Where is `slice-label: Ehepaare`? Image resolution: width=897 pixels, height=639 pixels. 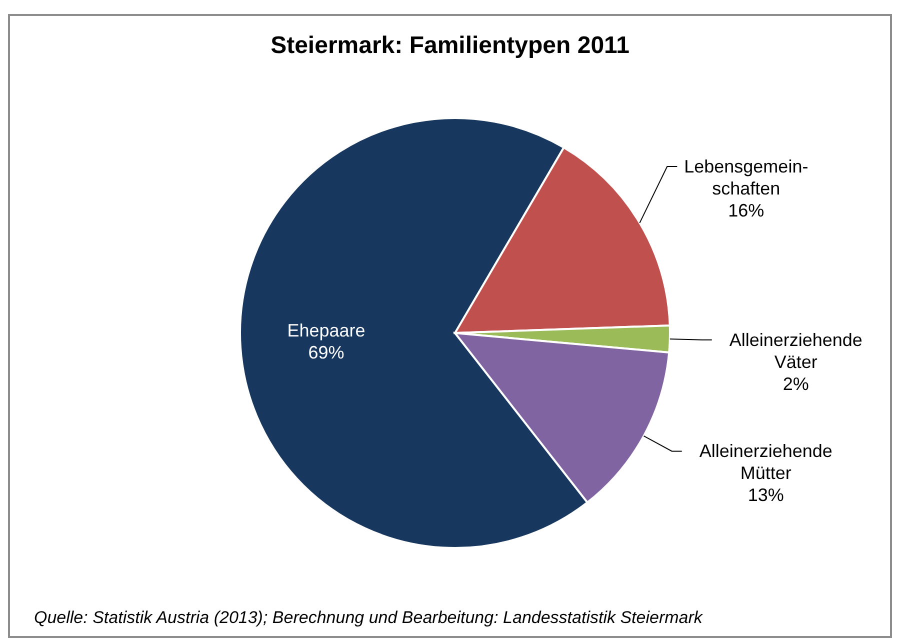 slice-label: Ehepaare is located at coordinates (326, 330).